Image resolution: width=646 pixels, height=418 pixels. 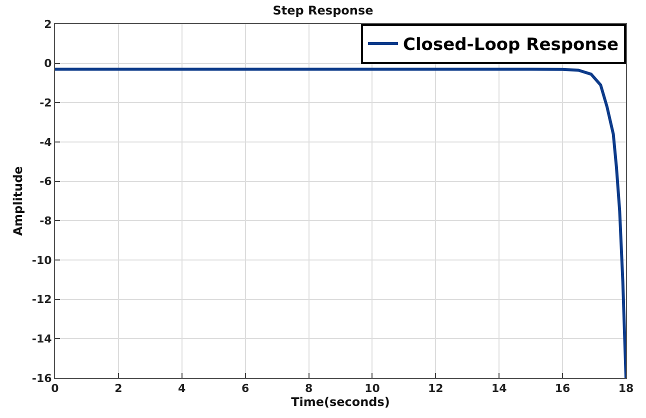 What do you see at coordinates (42, 339) in the screenshot?
I see `y-tick-label: -14` at bounding box center [42, 339].